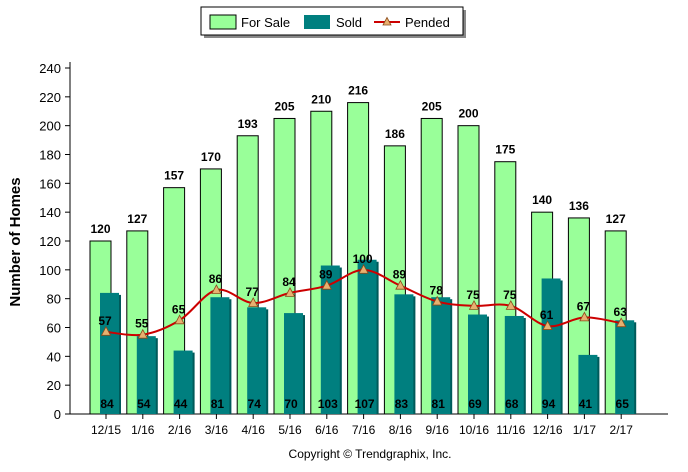  What do you see at coordinates (290, 430) in the screenshot?
I see `x-tick-label: 5/16` at bounding box center [290, 430].